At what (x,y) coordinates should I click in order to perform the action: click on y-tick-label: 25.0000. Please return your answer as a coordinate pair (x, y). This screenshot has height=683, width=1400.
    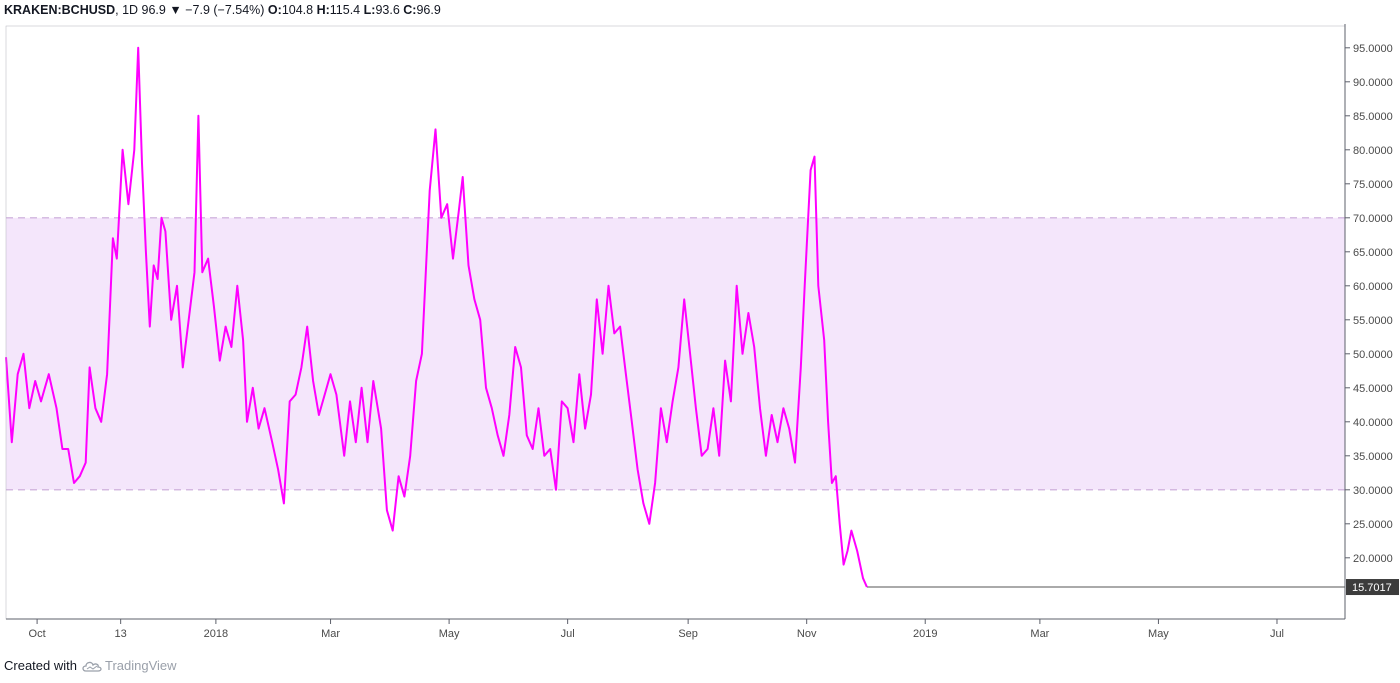
    Looking at the image, I should click on (1373, 525).